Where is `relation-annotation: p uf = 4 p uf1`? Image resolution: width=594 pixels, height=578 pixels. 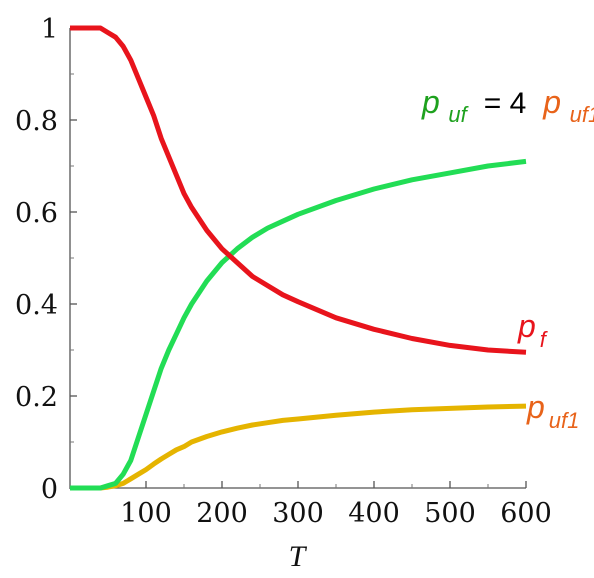 relation-annotation: p uf = 4 p uf1 is located at coordinates (507, 106).